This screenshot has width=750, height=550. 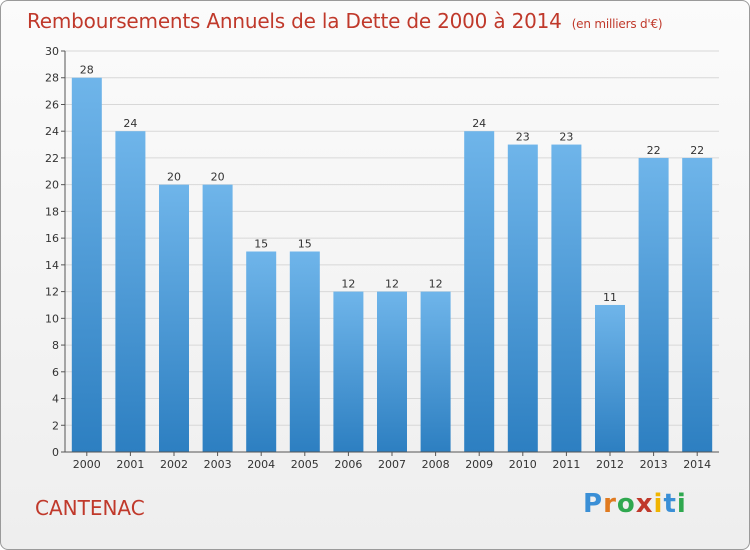 I want to click on x-tick-label: 2006, so click(x=348, y=464).